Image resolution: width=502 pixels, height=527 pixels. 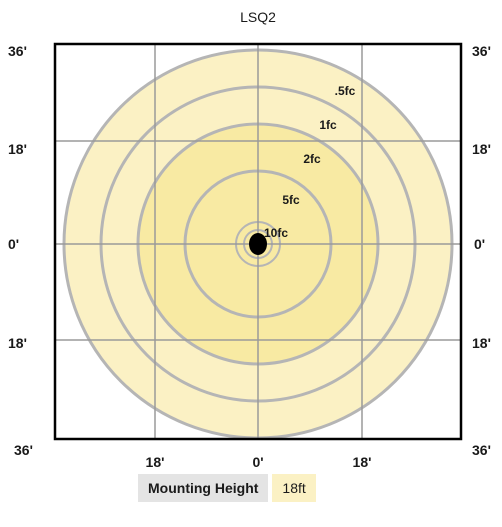 I want to click on mounting-height-label: Mounting Height, so click(x=203, y=488).